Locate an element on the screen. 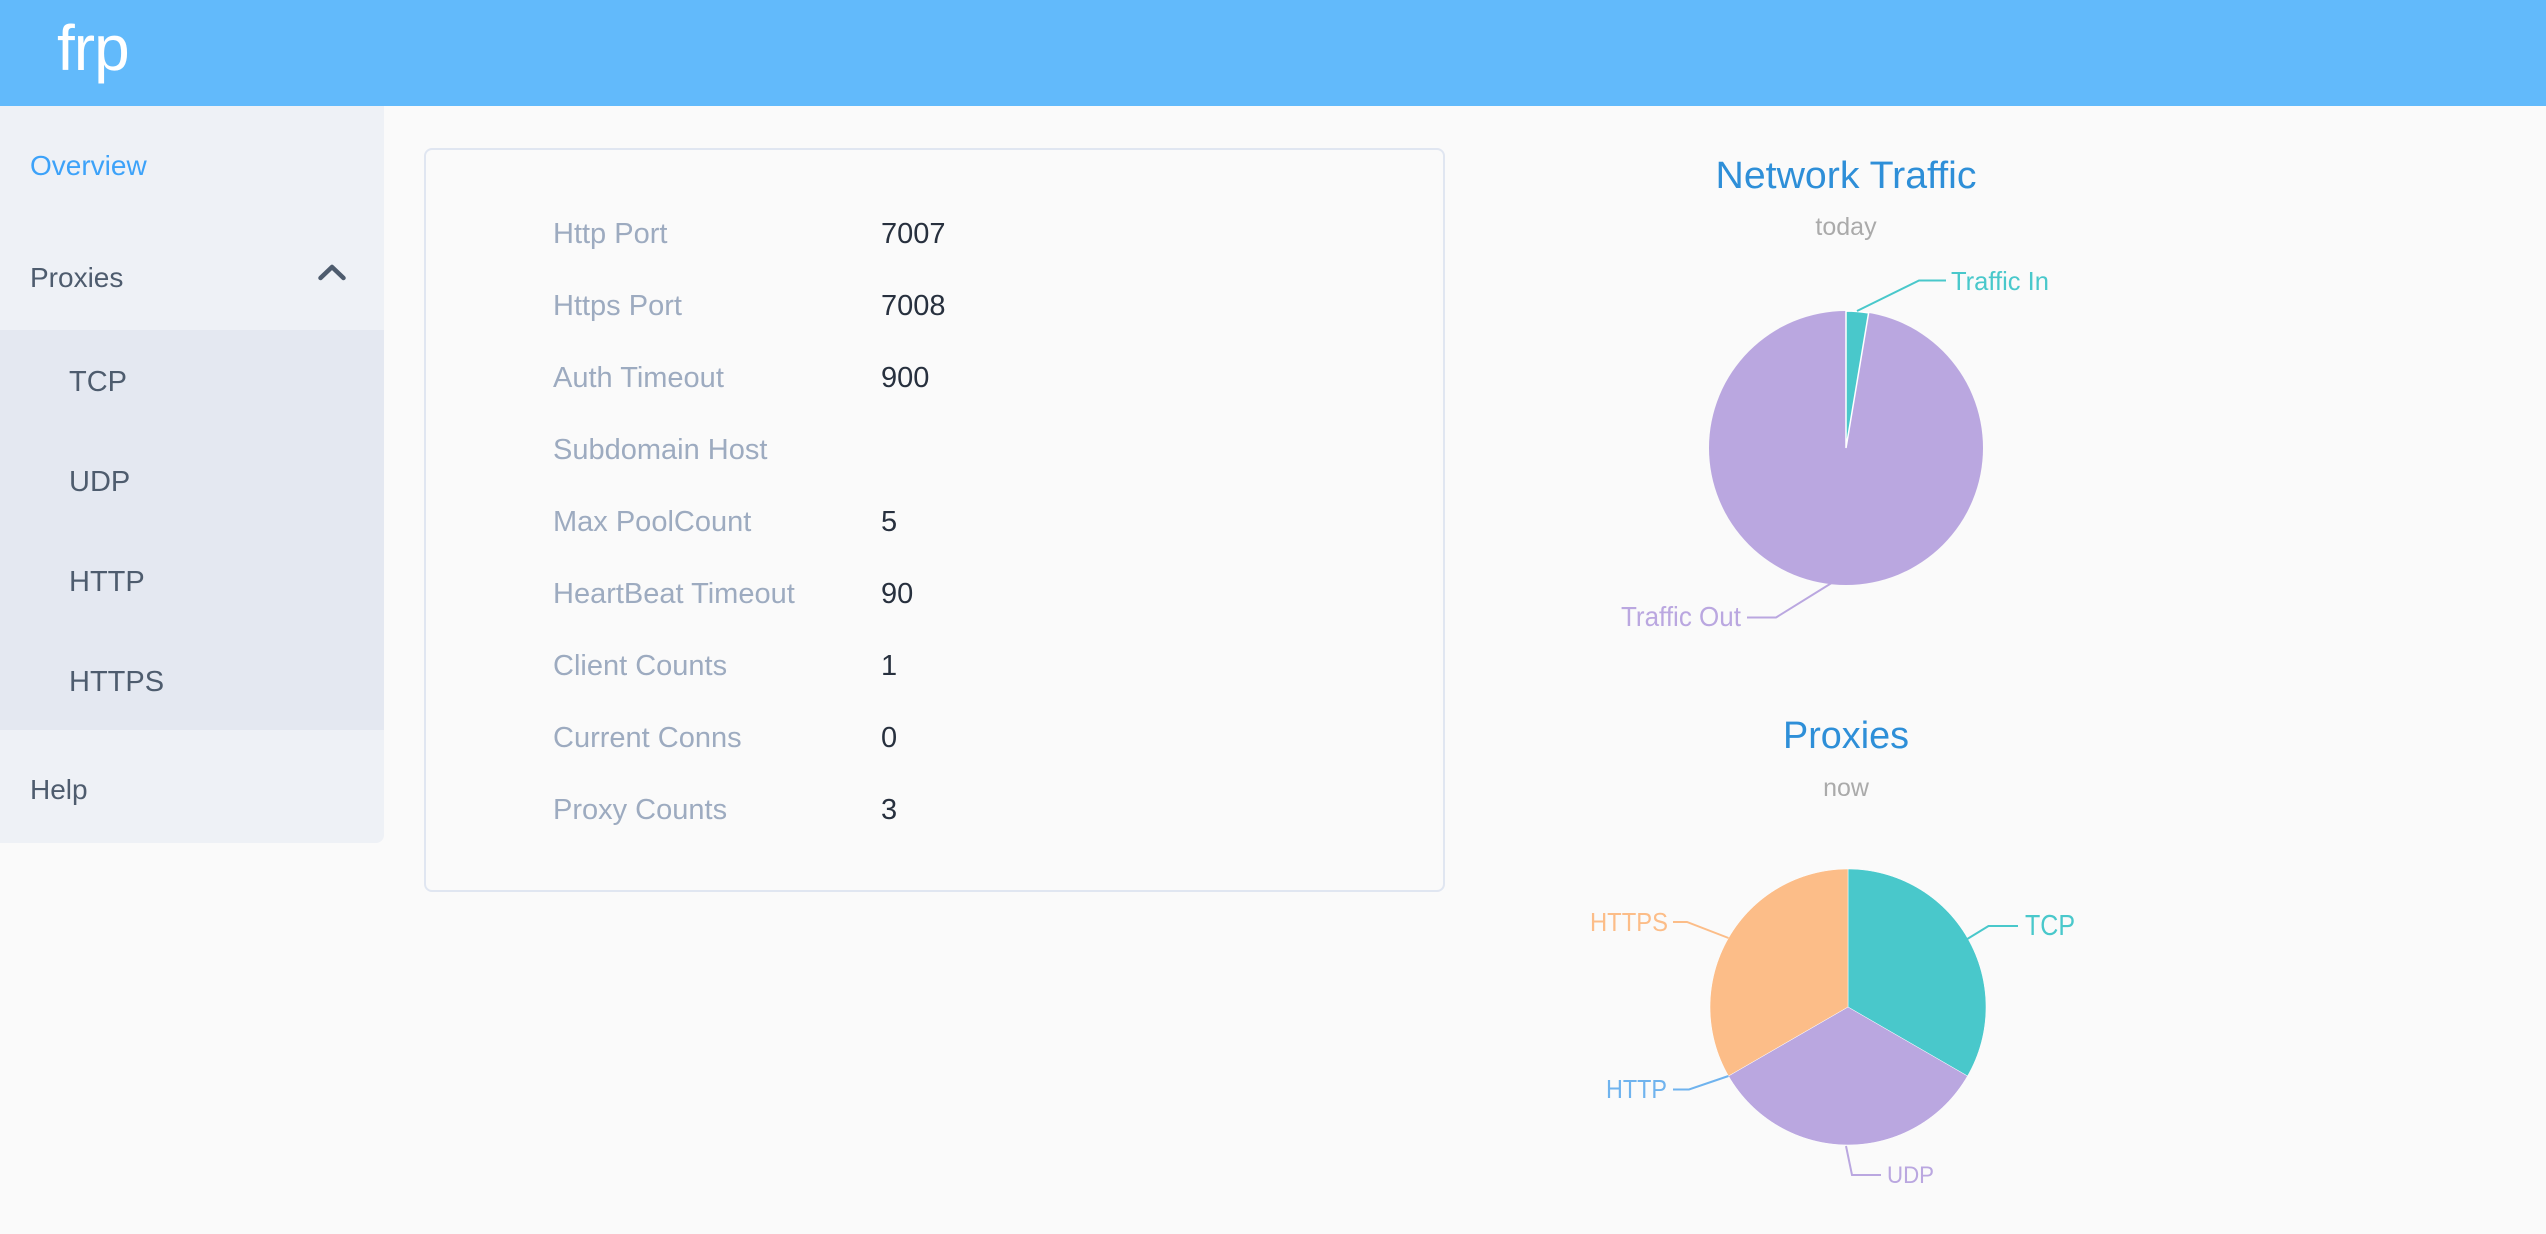  svg-text: Network Traffic is located at coordinates (1846, 176).